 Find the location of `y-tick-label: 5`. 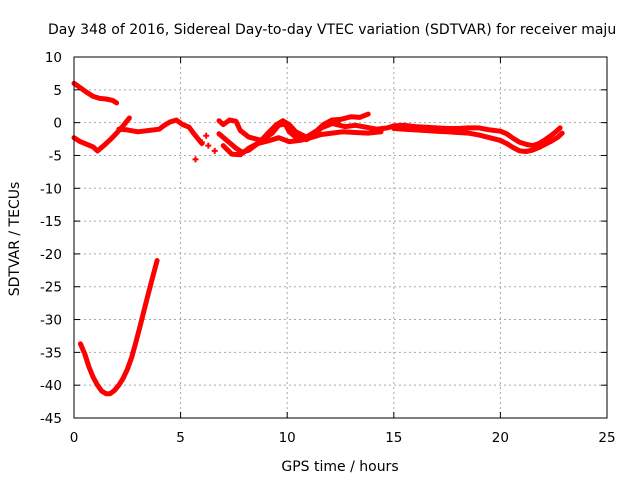

y-tick-label: 5 is located at coordinates (57, 91).